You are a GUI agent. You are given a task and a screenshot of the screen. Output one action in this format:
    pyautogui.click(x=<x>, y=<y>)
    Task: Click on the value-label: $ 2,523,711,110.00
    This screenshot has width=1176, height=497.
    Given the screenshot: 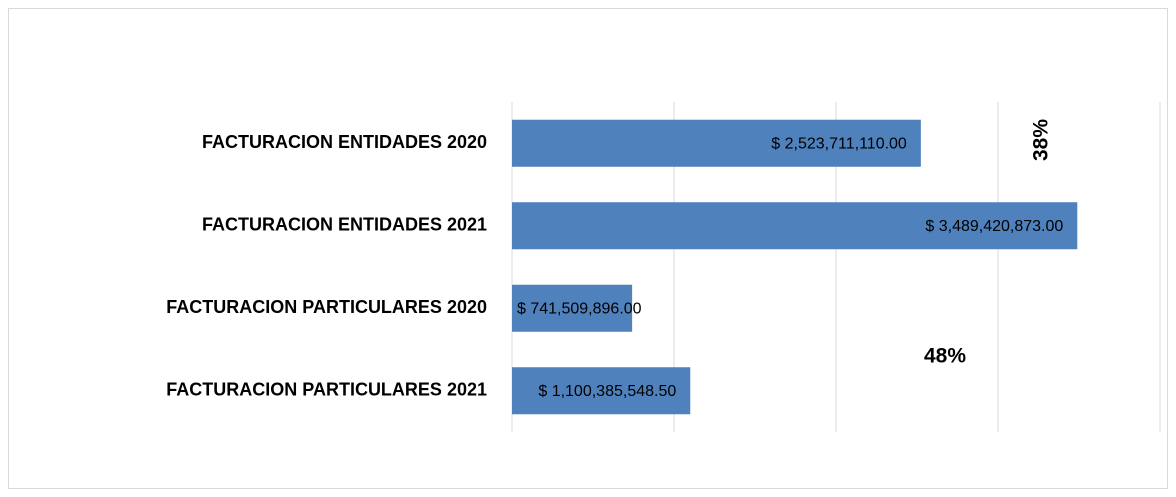 What is the action you would take?
    pyautogui.click(x=839, y=143)
    